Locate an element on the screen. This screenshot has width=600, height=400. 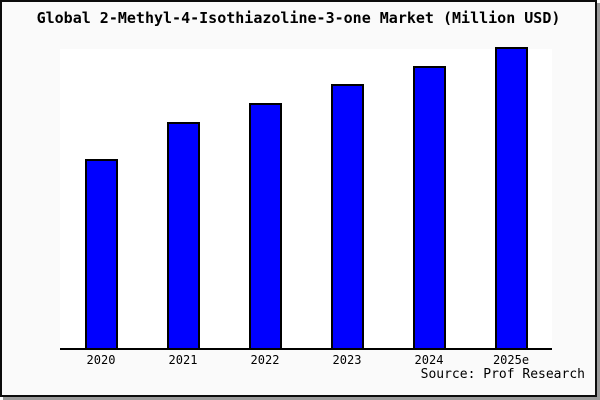
bar-2025e is located at coordinates (511, 197).